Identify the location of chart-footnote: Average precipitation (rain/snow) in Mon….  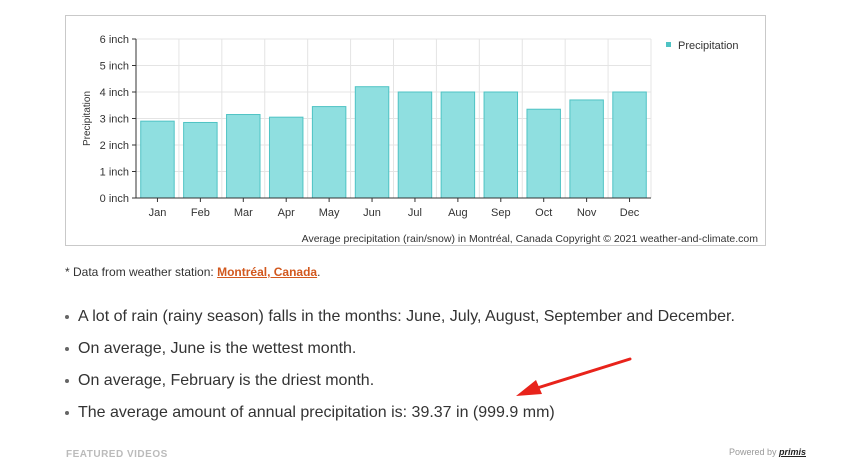
(530, 239).